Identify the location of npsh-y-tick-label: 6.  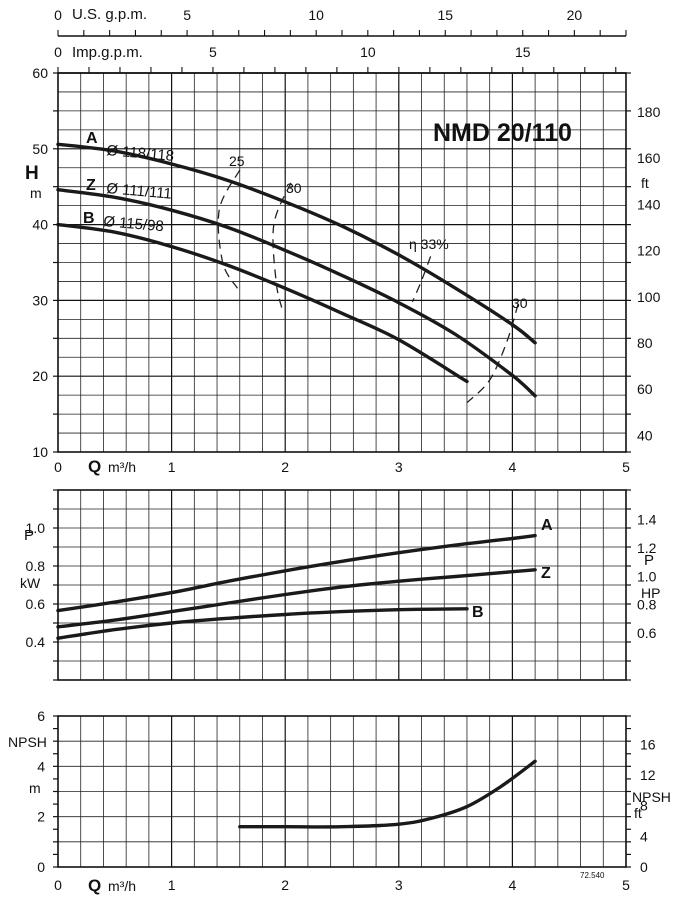
(41, 716).